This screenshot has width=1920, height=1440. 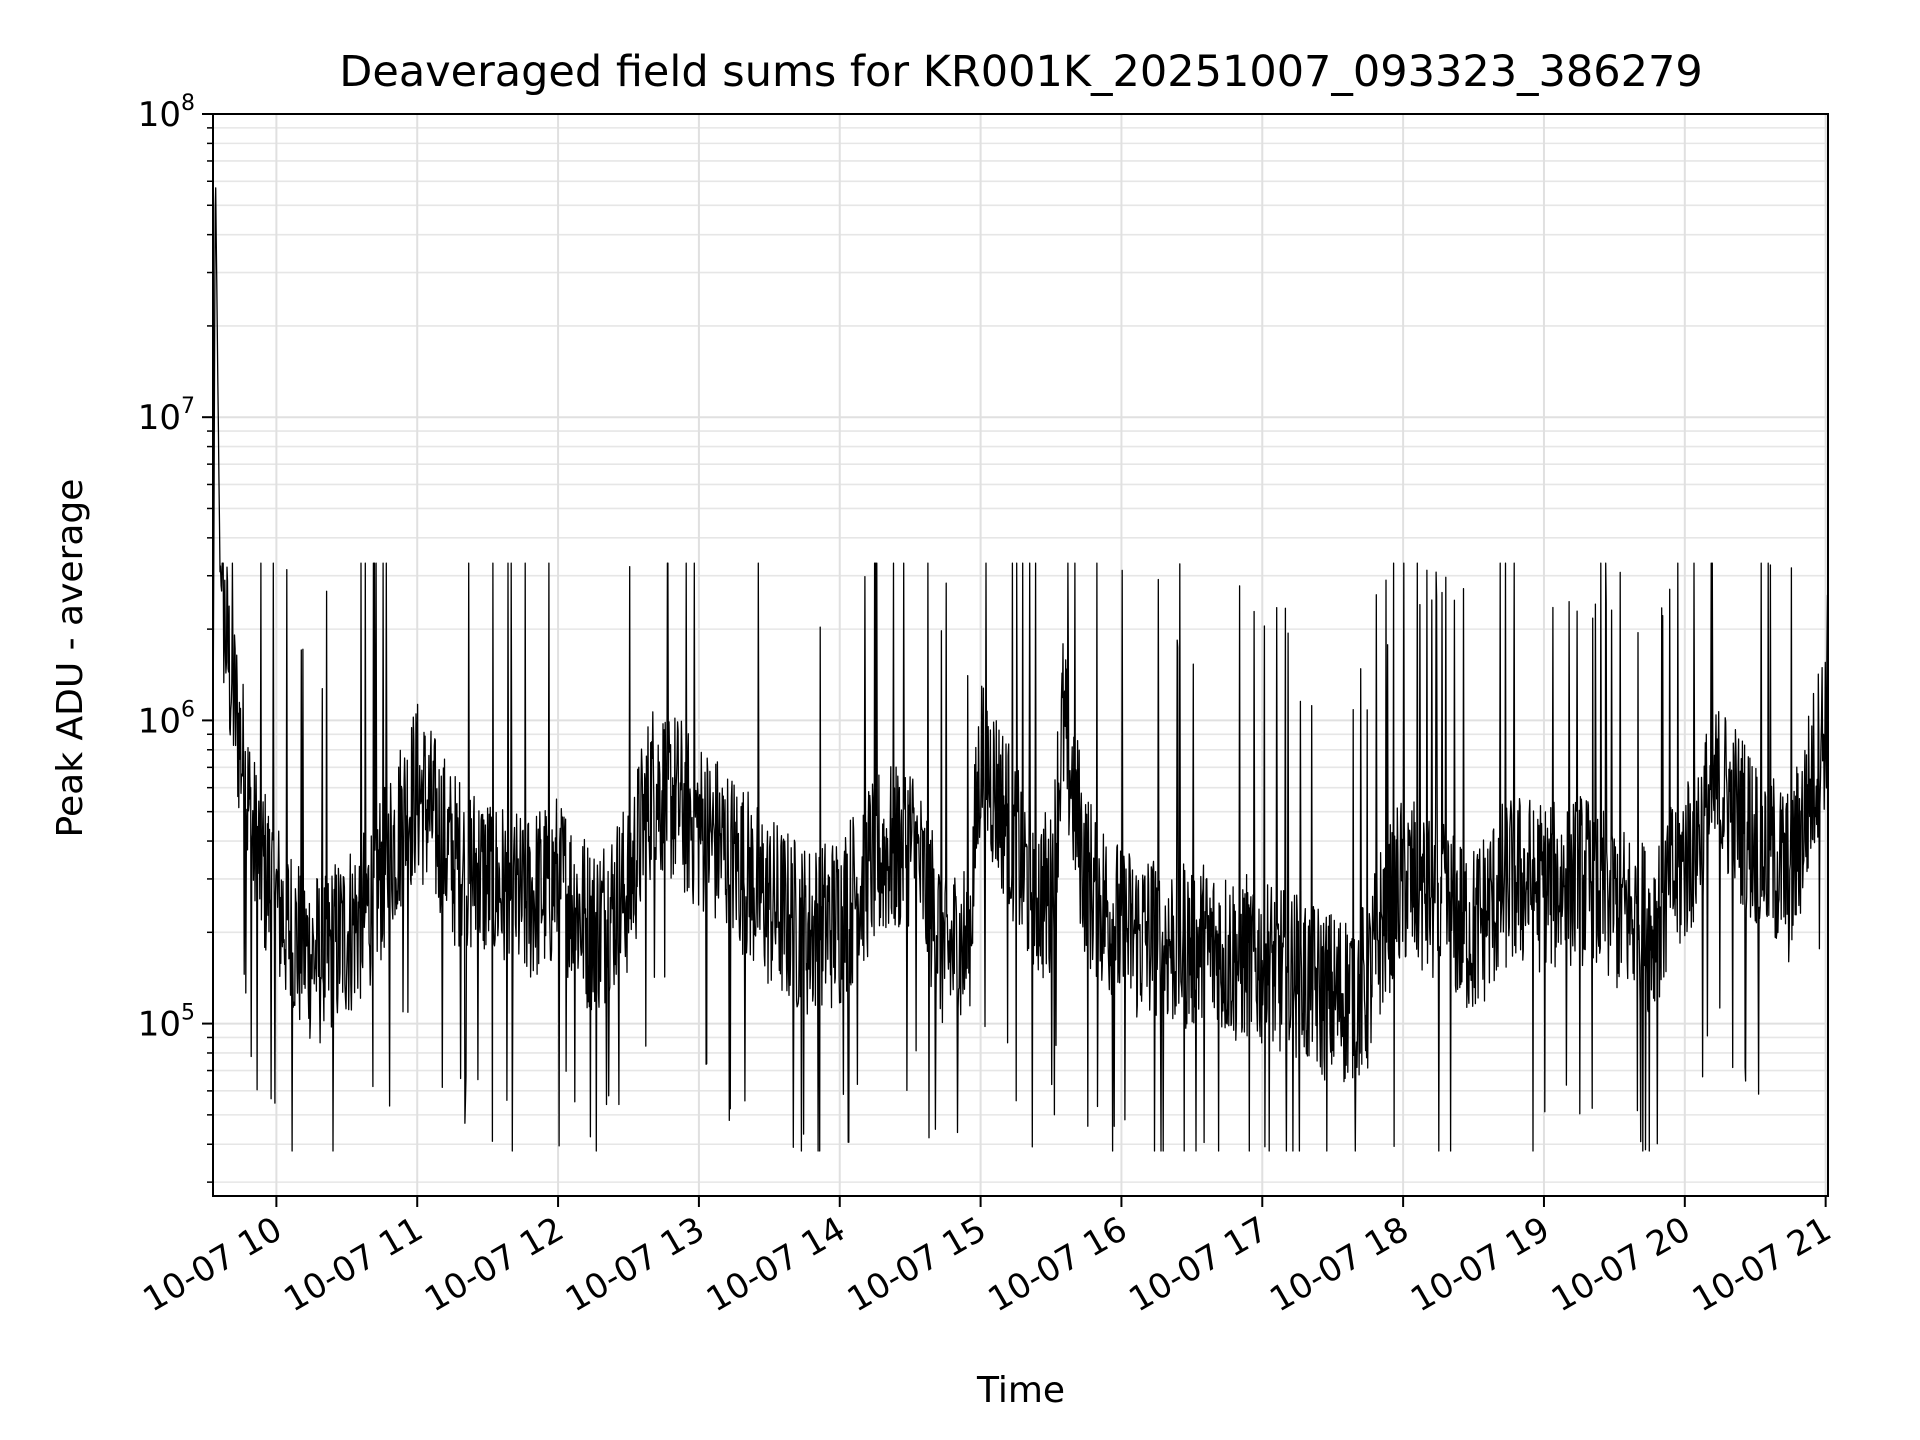 What do you see at coordinates (1020, 1390) in the screenshot?
I see `x-axis-label: Time` at bounding box center [1020, 1390].